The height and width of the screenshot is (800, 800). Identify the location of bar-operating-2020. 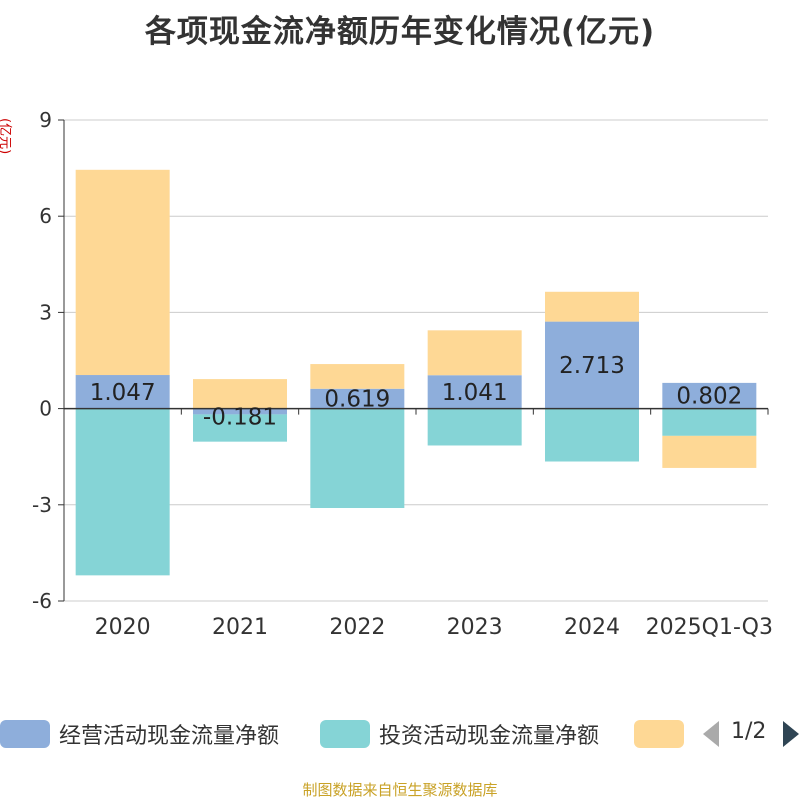
(122, 392).